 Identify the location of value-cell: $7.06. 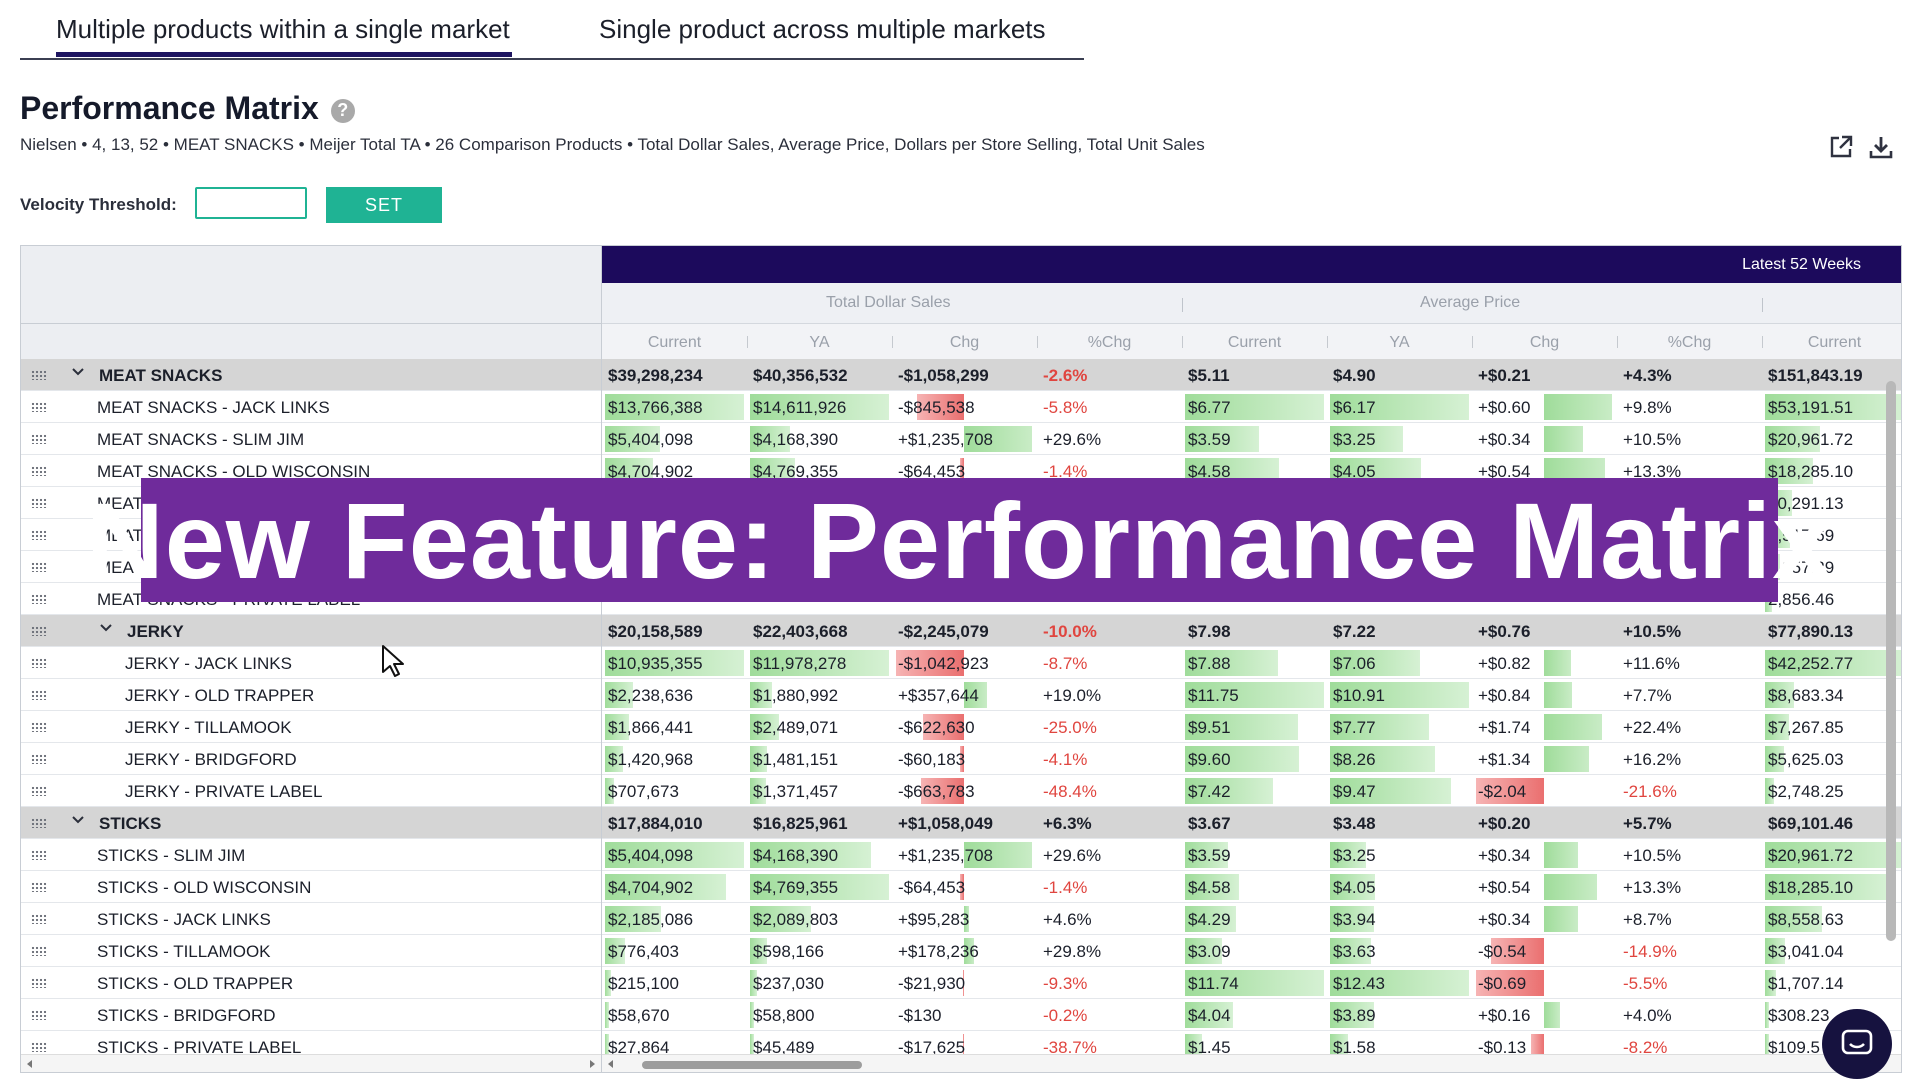
(1399, 663).